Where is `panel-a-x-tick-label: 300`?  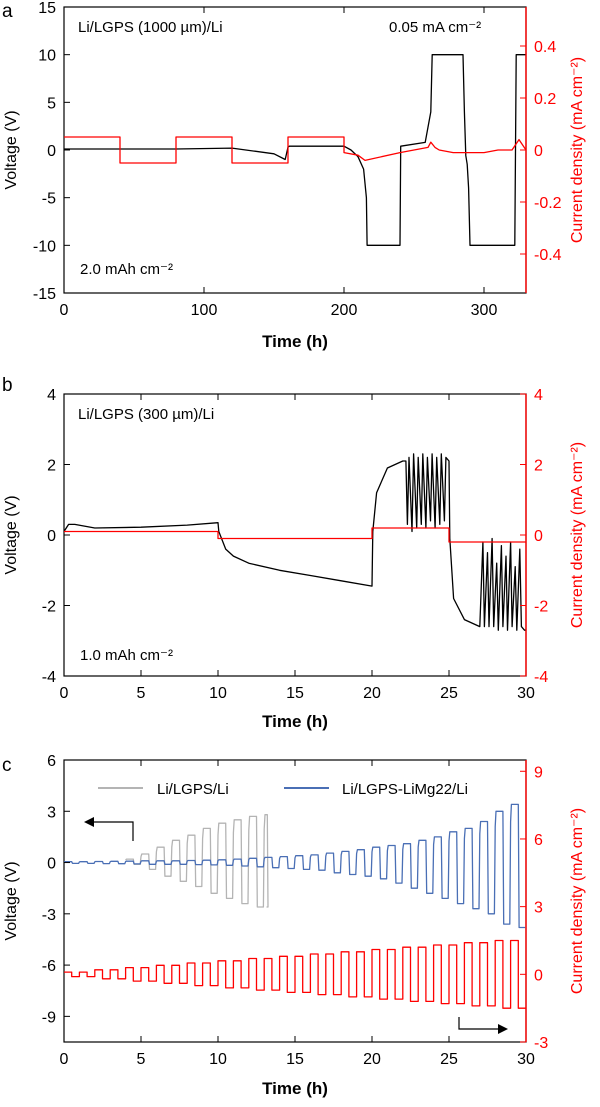
panel-a-x-tick-label: 300 is located at coordinates (484, 310).